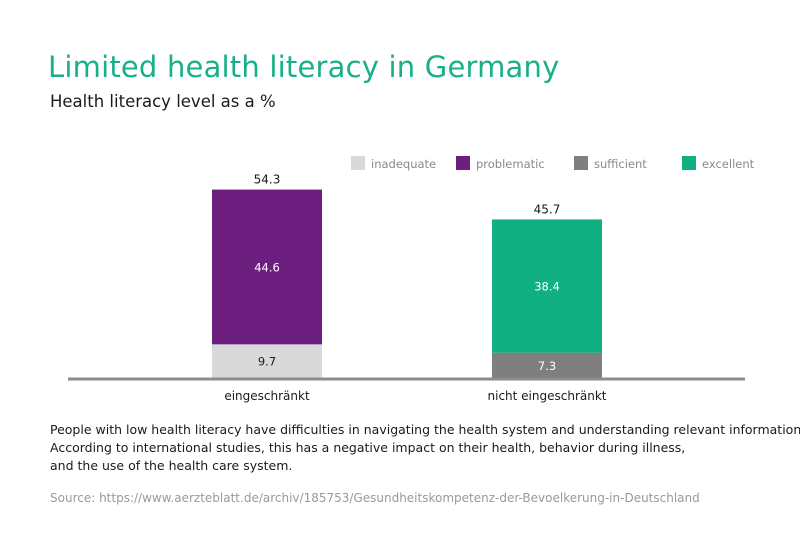 Image resolution: width=800 pixels, height=544 pixels. Describe the element at coordinates (620, 164) in the screenshot. I see `legend-label: sufficient` at that location.